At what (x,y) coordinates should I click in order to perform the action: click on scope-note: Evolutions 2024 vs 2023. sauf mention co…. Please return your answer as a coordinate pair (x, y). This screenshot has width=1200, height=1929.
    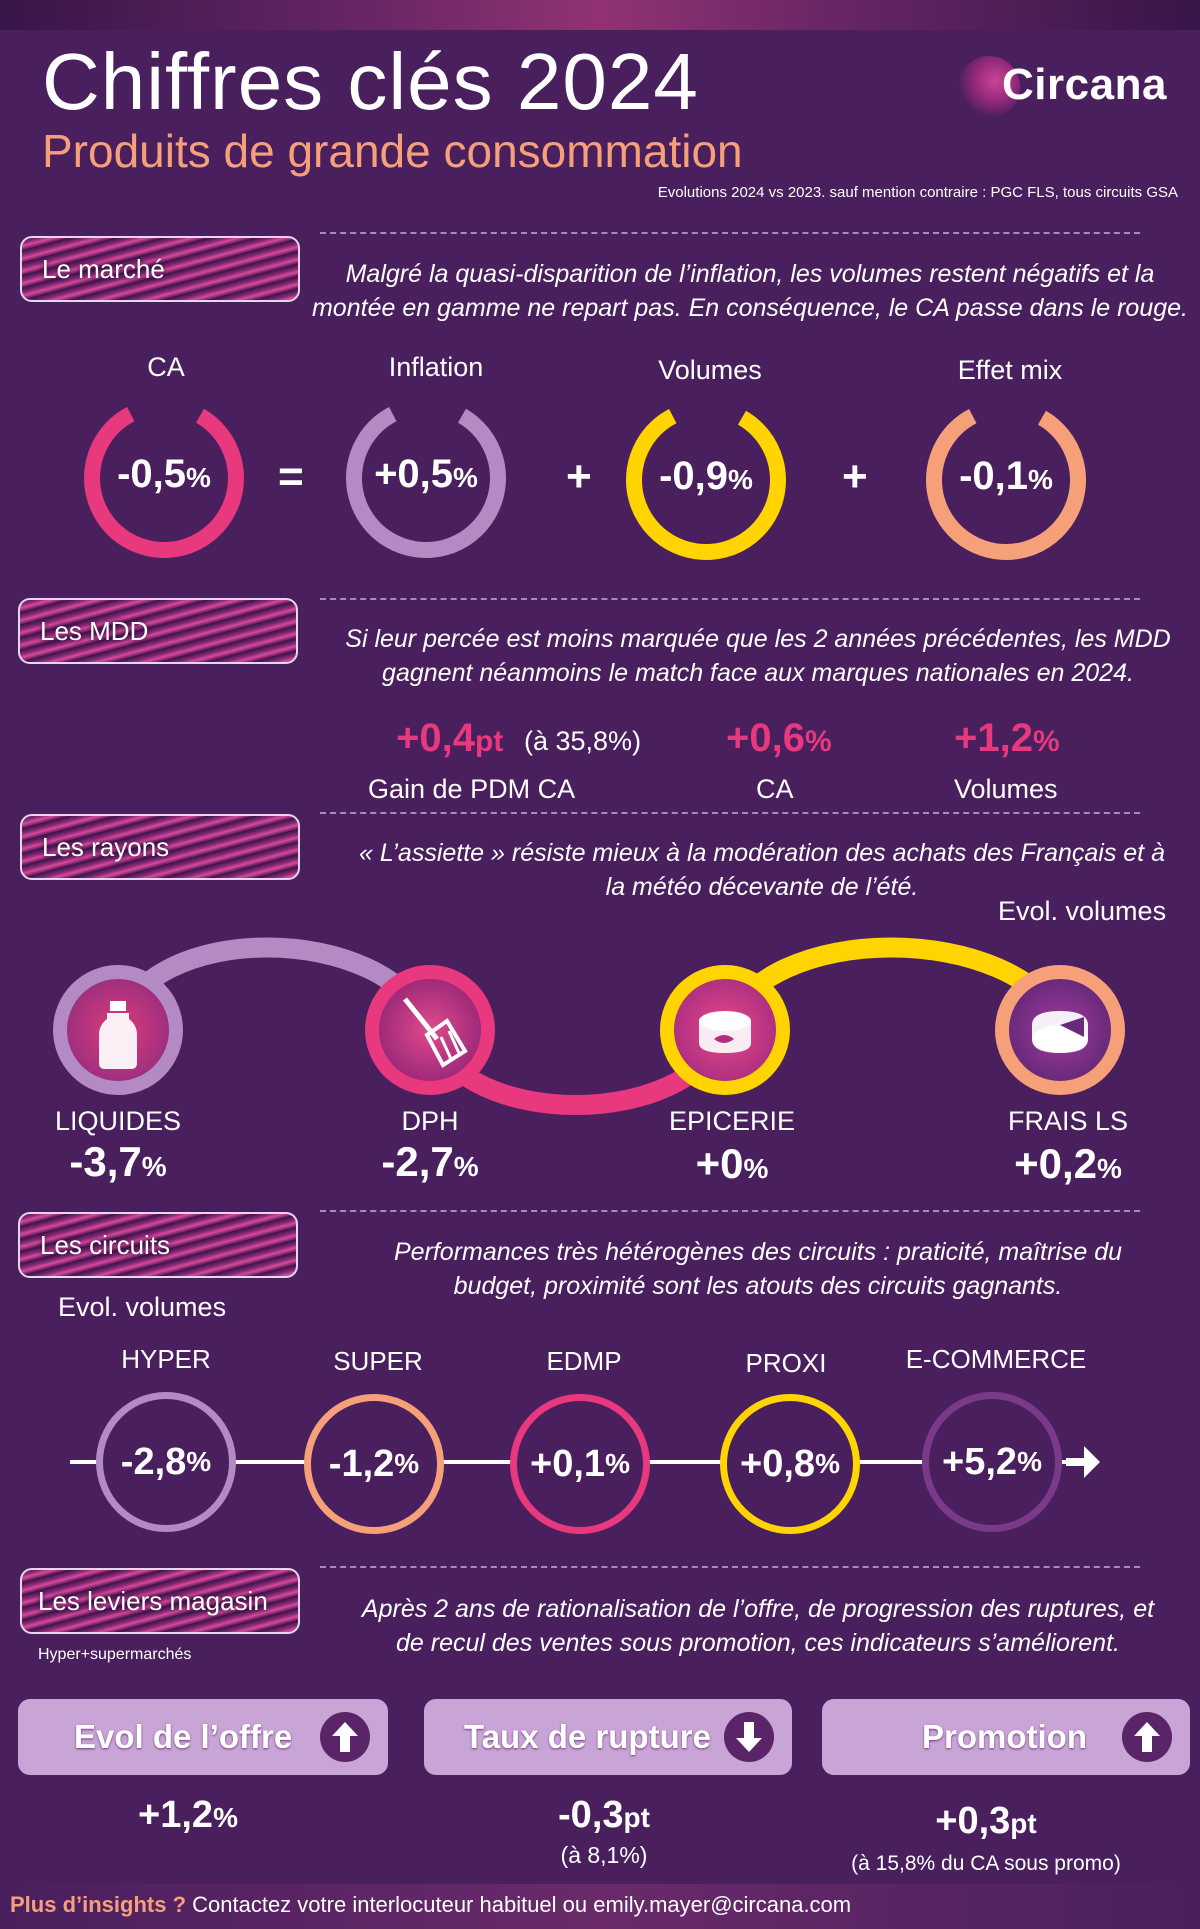
    Looking at the image, I should click on (917, 192).